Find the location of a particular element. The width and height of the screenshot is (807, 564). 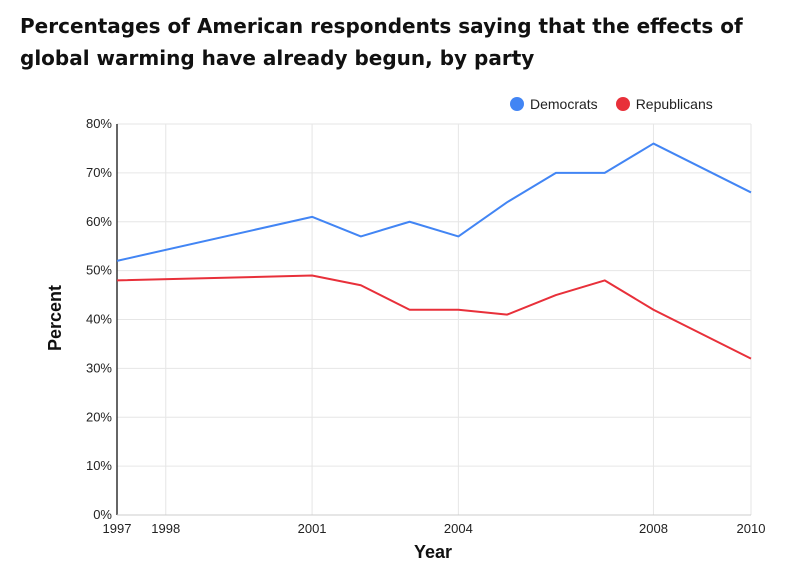

y-tick-label: 30% is located at coordinates (99, 367).